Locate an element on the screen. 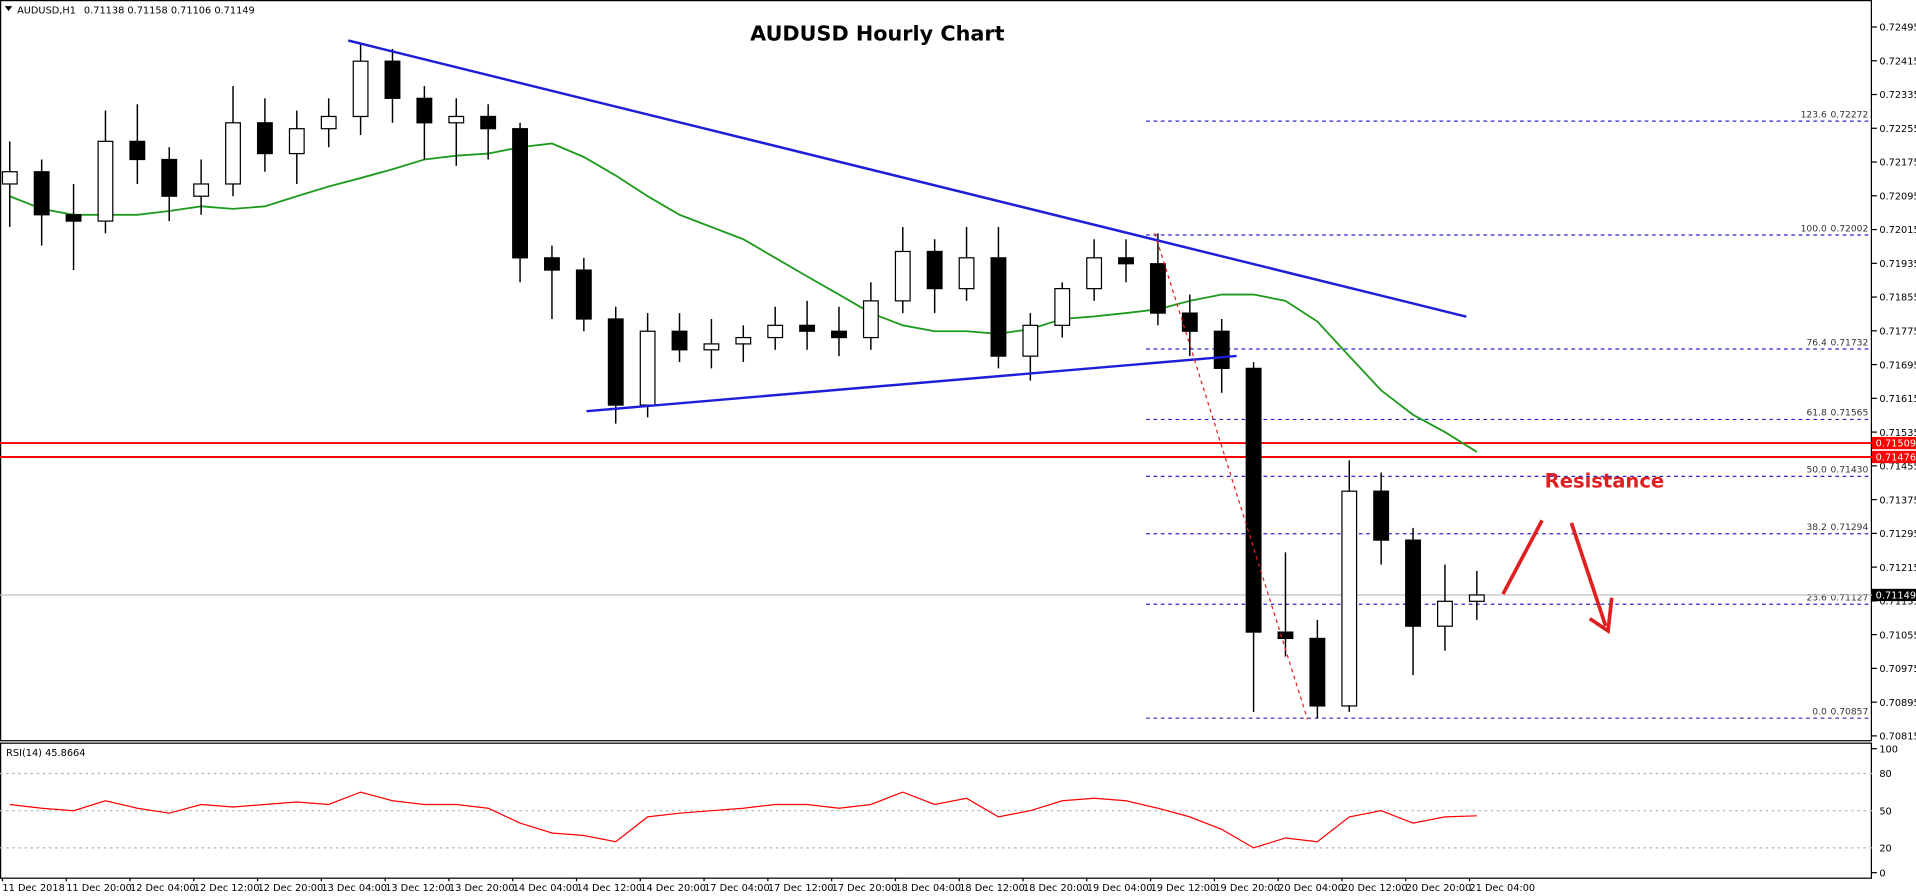 The width and height of the screenshot is (1916, 896). symbol: AUDUSD,H1 is located at coordinates (46, 10).